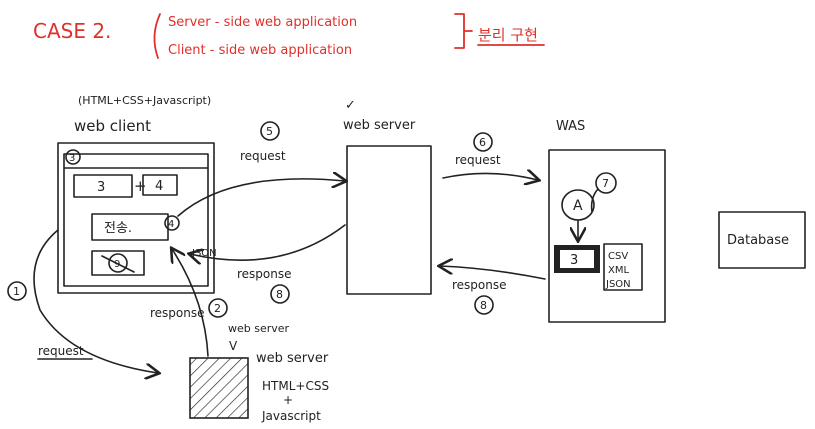 The image size is (815, 429). I want to click on formats-box, so click(623, 267).